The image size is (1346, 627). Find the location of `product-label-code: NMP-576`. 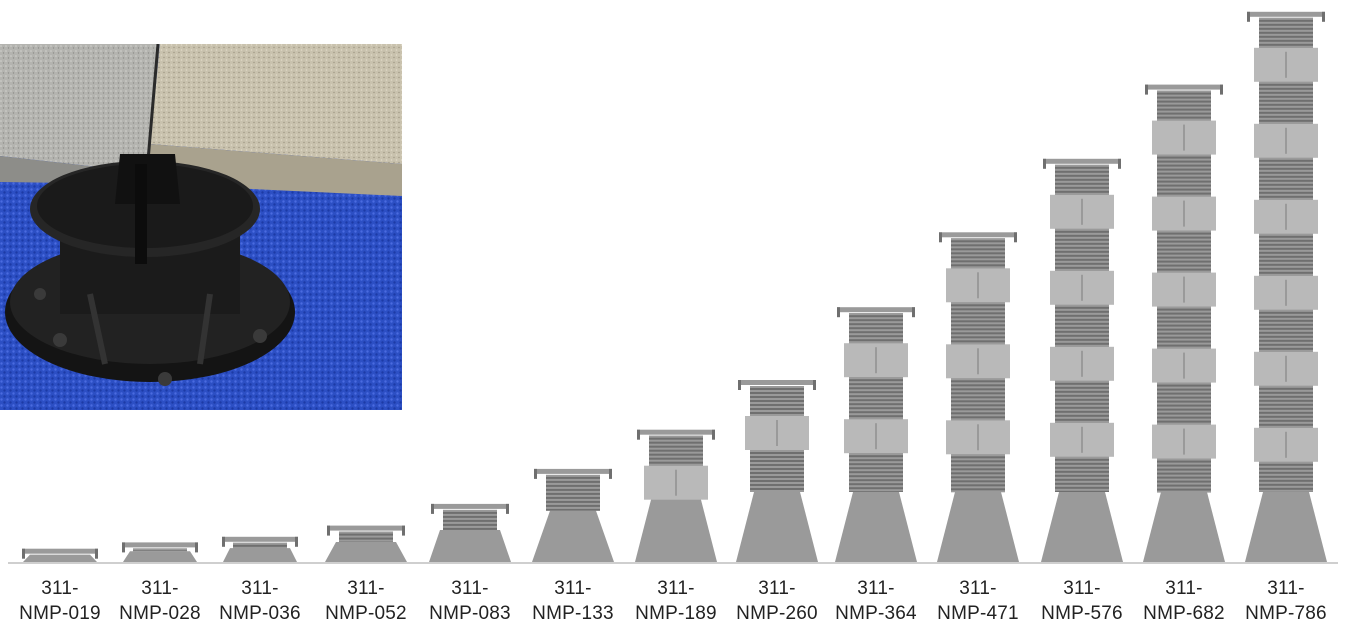

product-label-code: NMP-576 is located at coordinates (1082, 613).